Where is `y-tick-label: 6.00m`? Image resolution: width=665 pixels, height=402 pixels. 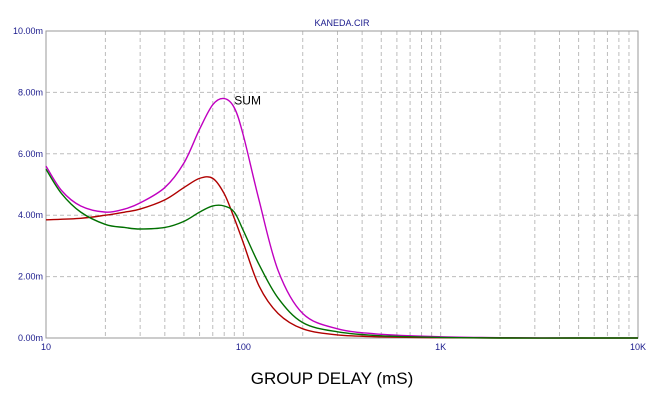
y-tick-label: 6.00m is located at coordinates (30, 154).